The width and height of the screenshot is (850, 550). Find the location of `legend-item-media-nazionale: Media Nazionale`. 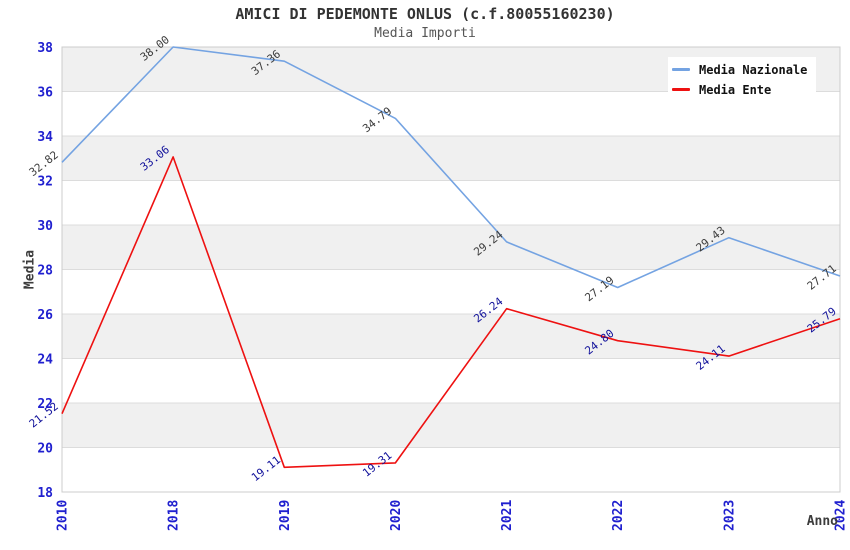

legend-item-media-nazionale: Media Nazionale is located at coordinates (744, 69).